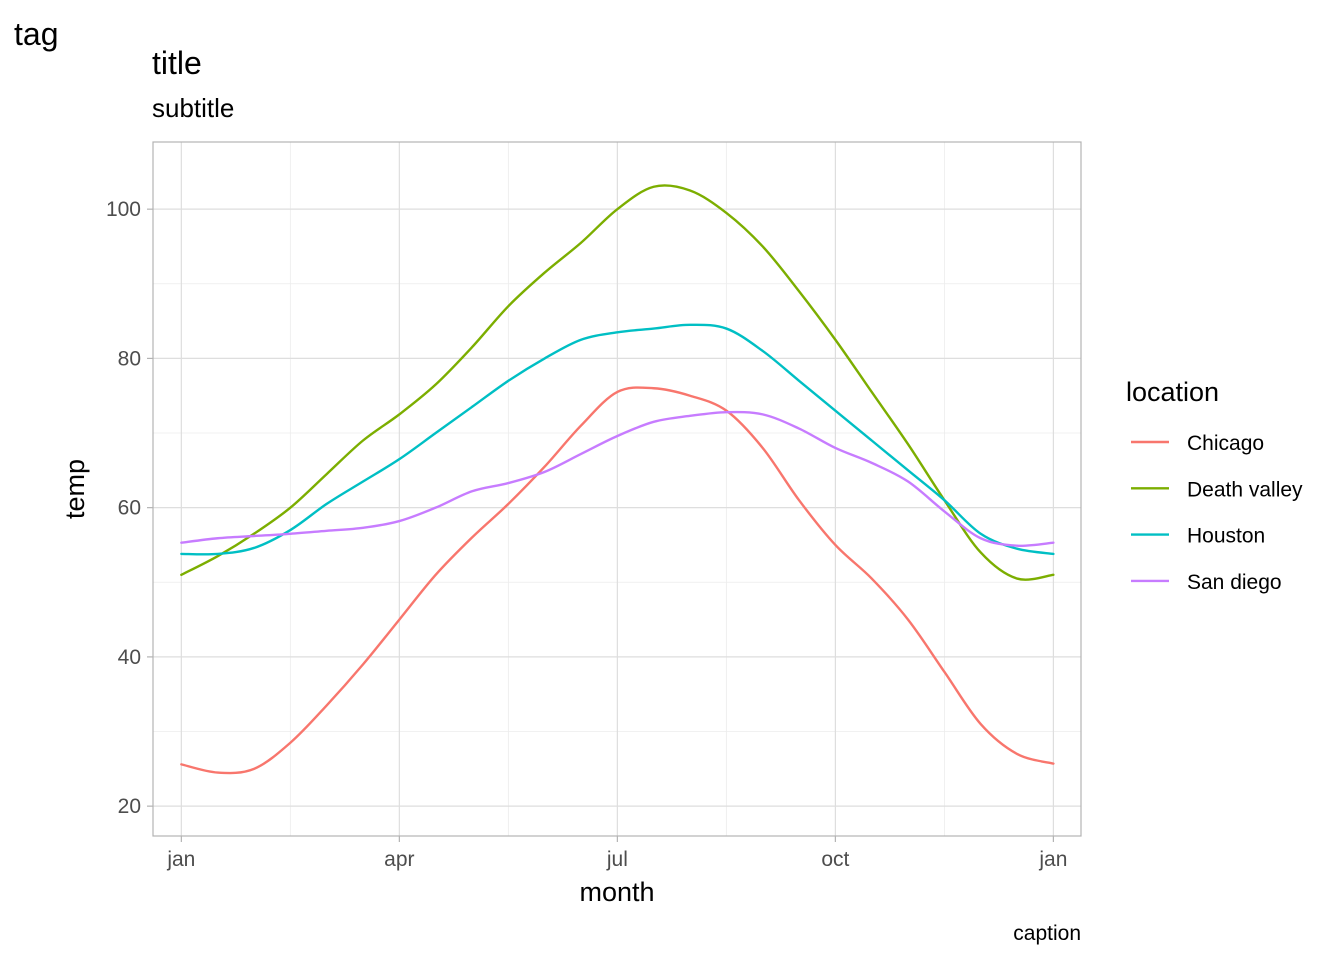 This screenshot has width=1344, height=960. I want to click on x-tick-label: apr, so click(399, 859).